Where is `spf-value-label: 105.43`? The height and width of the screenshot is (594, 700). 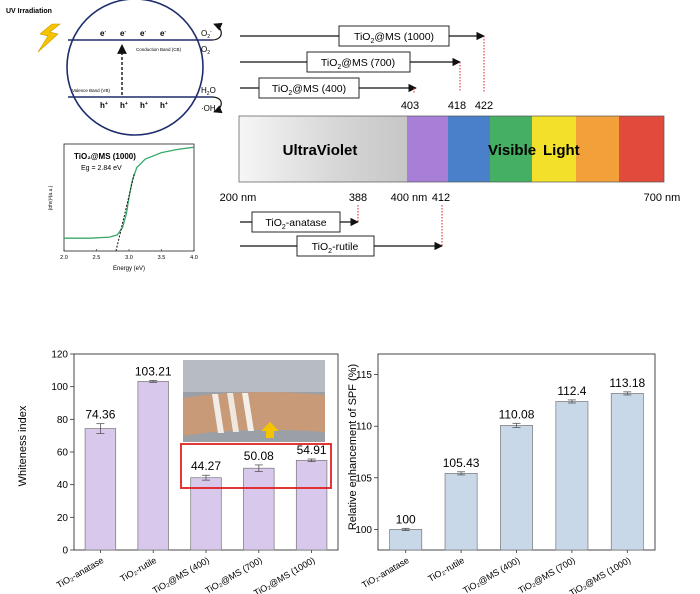 spf-value-label: 105.43 is located at coordinates (461, 463).